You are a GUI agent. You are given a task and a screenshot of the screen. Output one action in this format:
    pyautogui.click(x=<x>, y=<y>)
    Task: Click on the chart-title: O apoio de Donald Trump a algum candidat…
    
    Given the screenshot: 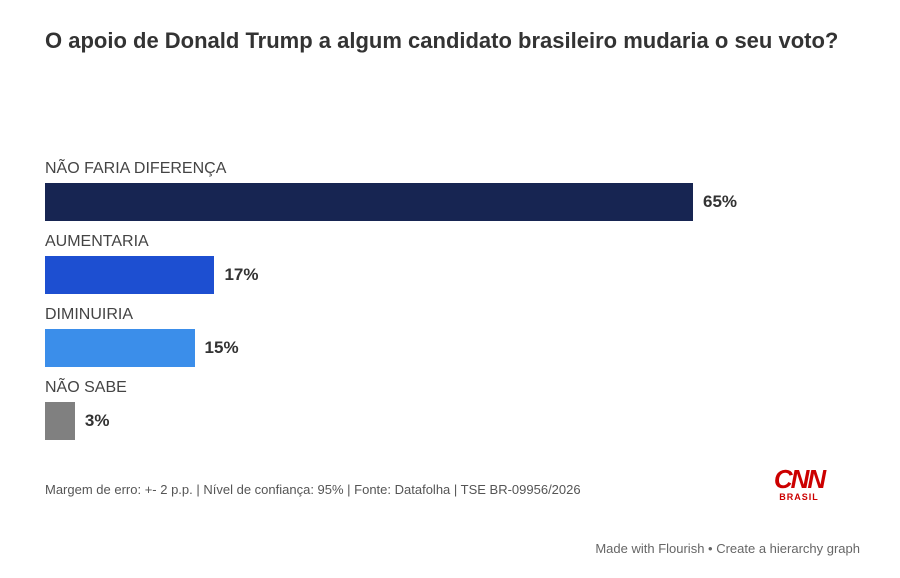 What is the action you would take?
    pyautogui.click(x=442, y=40)
    